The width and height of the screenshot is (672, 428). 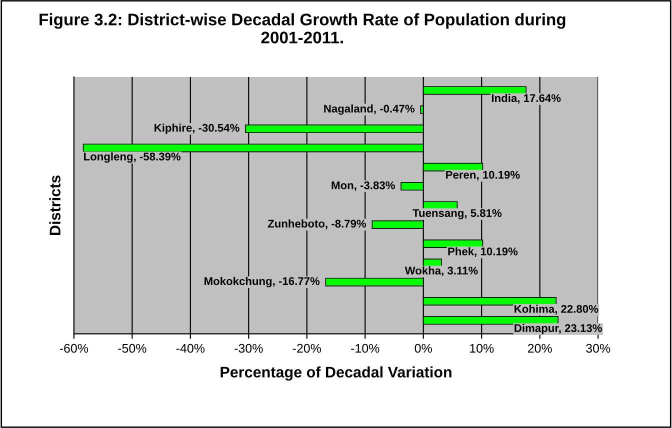 I want to click on data-label: Peren, 10.19%, so click(x=483, y=175).